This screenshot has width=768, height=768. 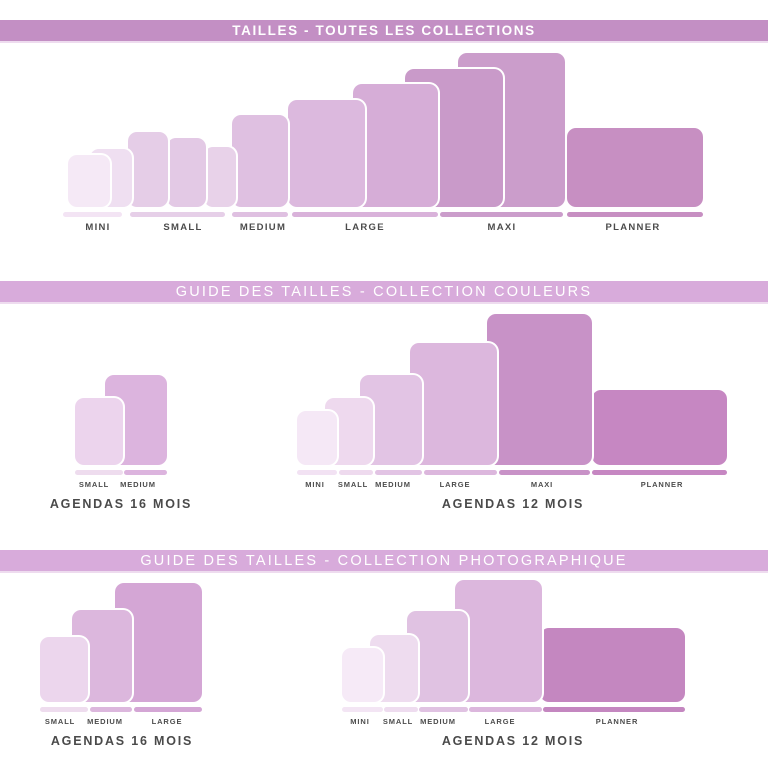 I want to click on photo-12-mois-label-mini: MINI, so click(x=360, y=721).